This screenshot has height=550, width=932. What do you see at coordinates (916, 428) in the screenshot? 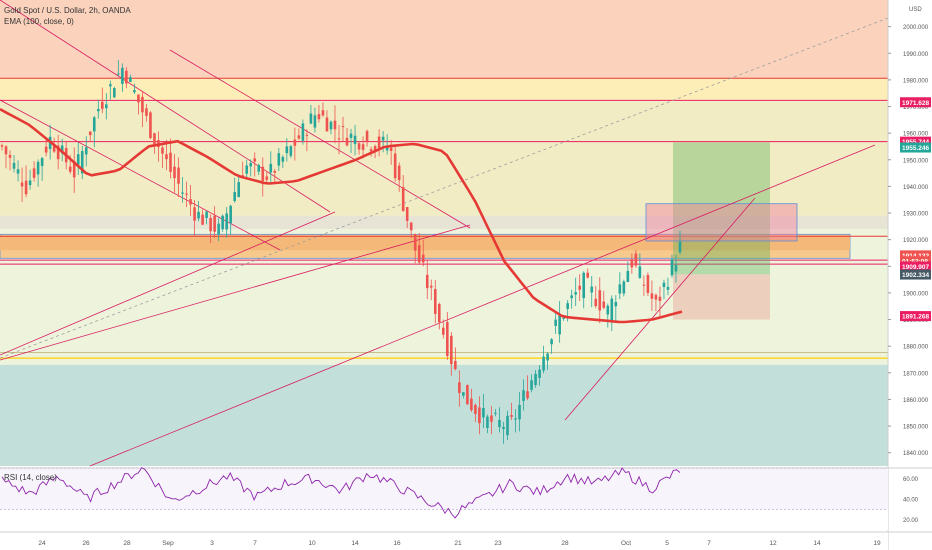
I see `price-tick-label: 1850.000` at bounding box center [916, 428].